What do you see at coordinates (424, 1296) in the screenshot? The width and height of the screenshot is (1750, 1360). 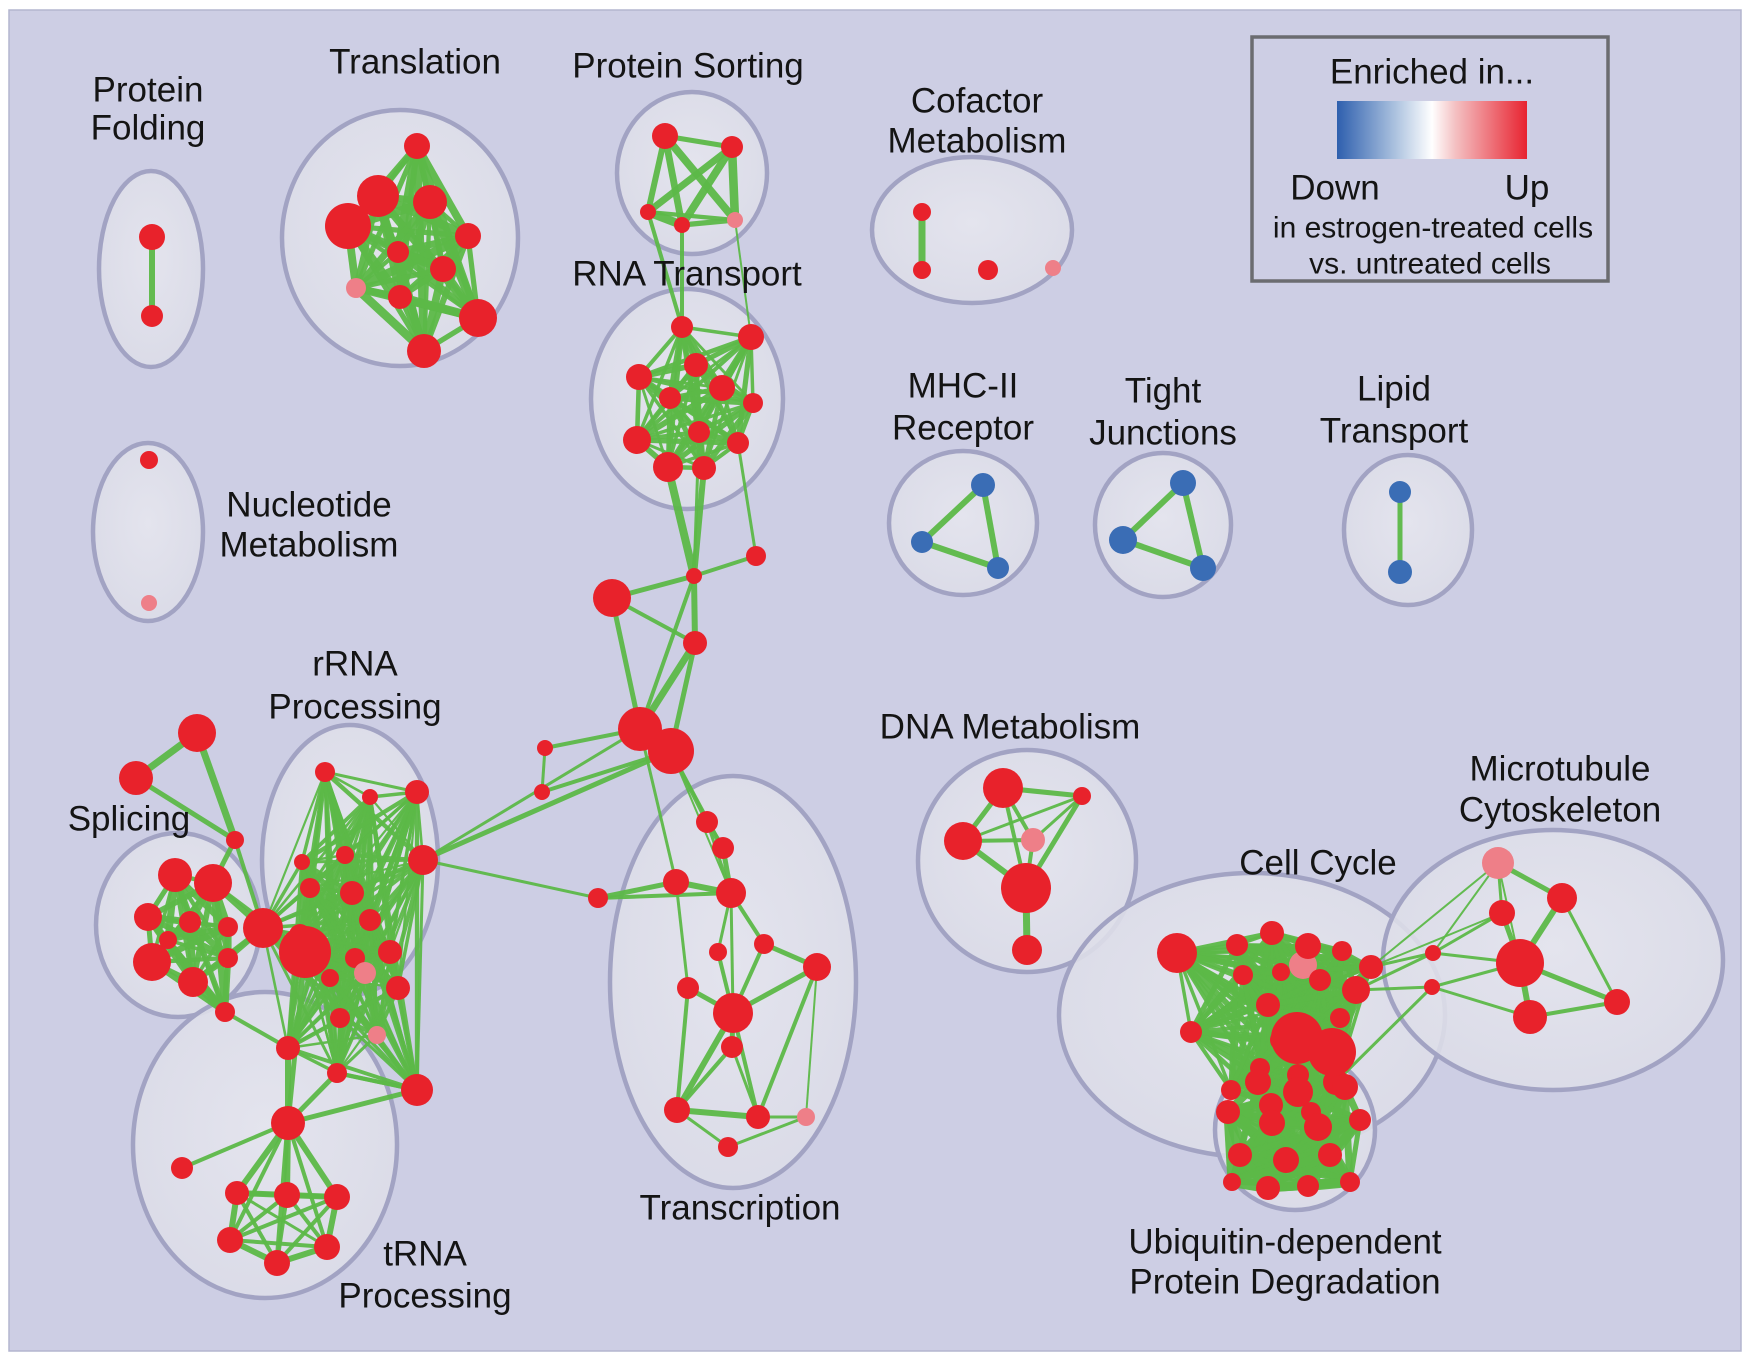 I see `trna-processing-label: Processing` at bounding box center [424, 1296].